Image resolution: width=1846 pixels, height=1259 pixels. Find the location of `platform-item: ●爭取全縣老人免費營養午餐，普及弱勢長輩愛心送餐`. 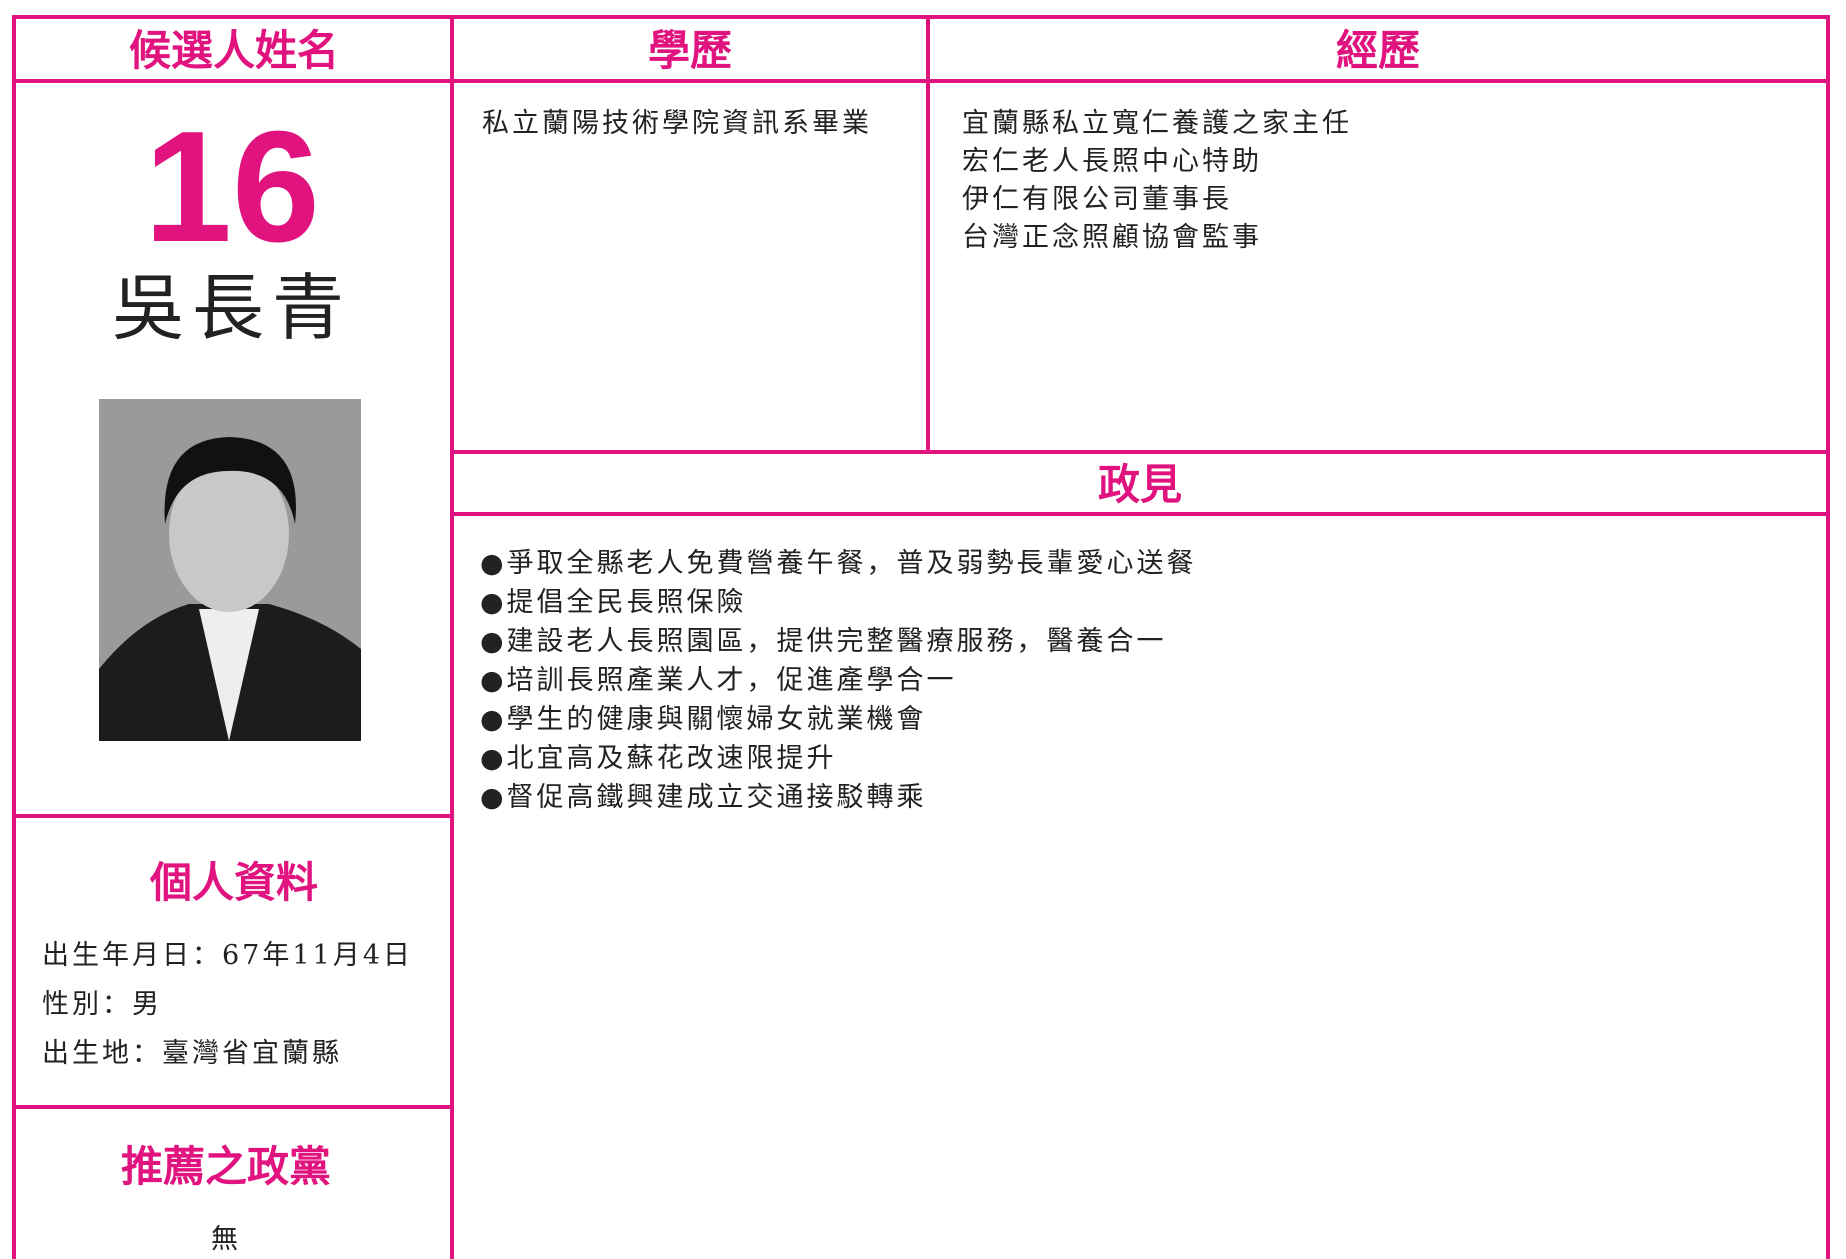

platform-item: ●爭取全縣老人免費營養午餐，普及弱勢長輩愛心送餐 is located at coordinates (838, 563).